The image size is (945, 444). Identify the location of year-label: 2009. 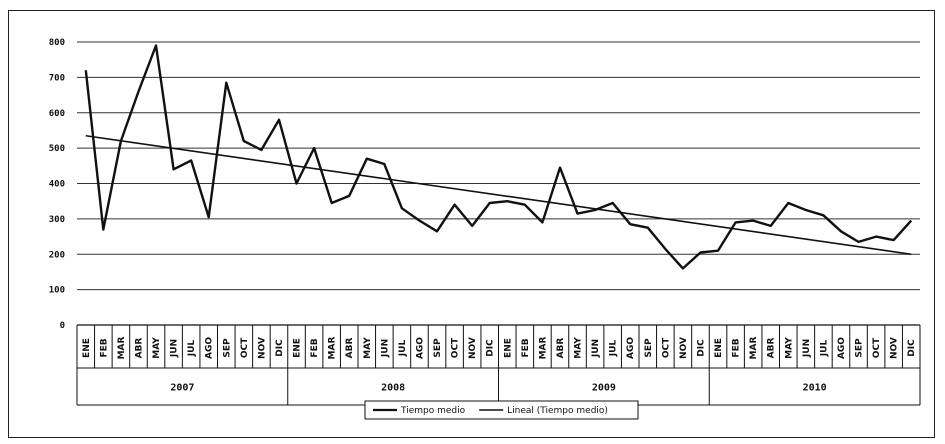
(604, 388).